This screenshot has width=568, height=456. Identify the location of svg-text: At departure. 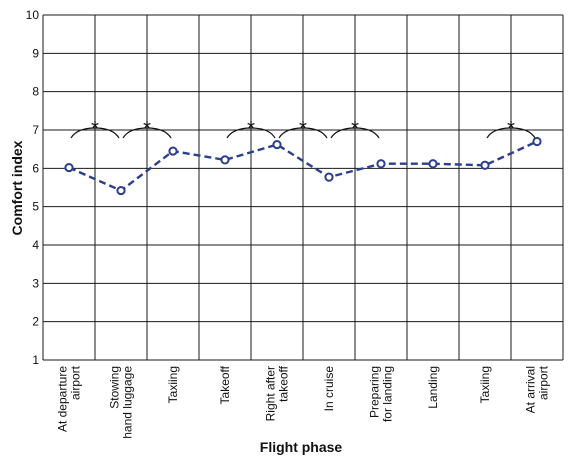
(63, 399).